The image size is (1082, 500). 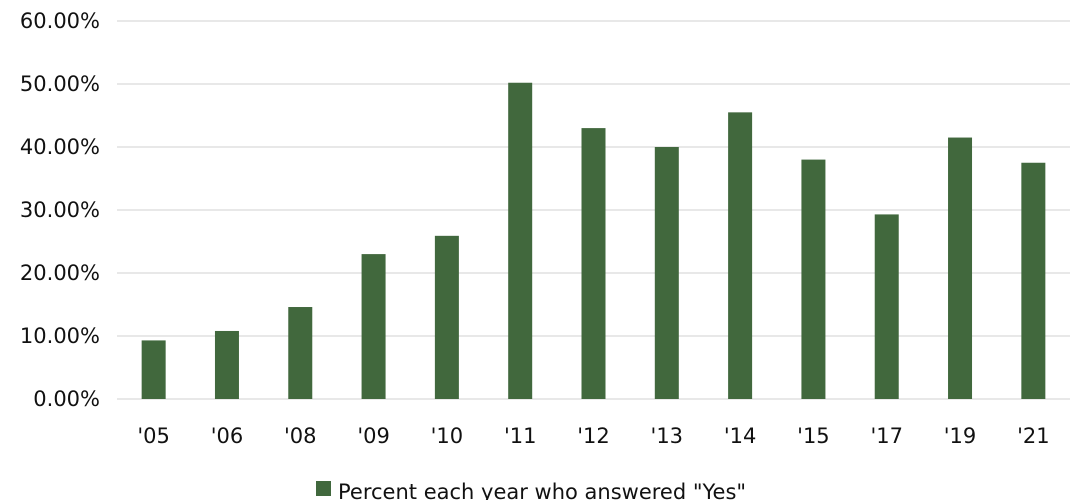 What do you see at coordinates (60, 84) in the screenshot?
I see `y-tick-label: 50.00%` at bounding box center [60, 84].